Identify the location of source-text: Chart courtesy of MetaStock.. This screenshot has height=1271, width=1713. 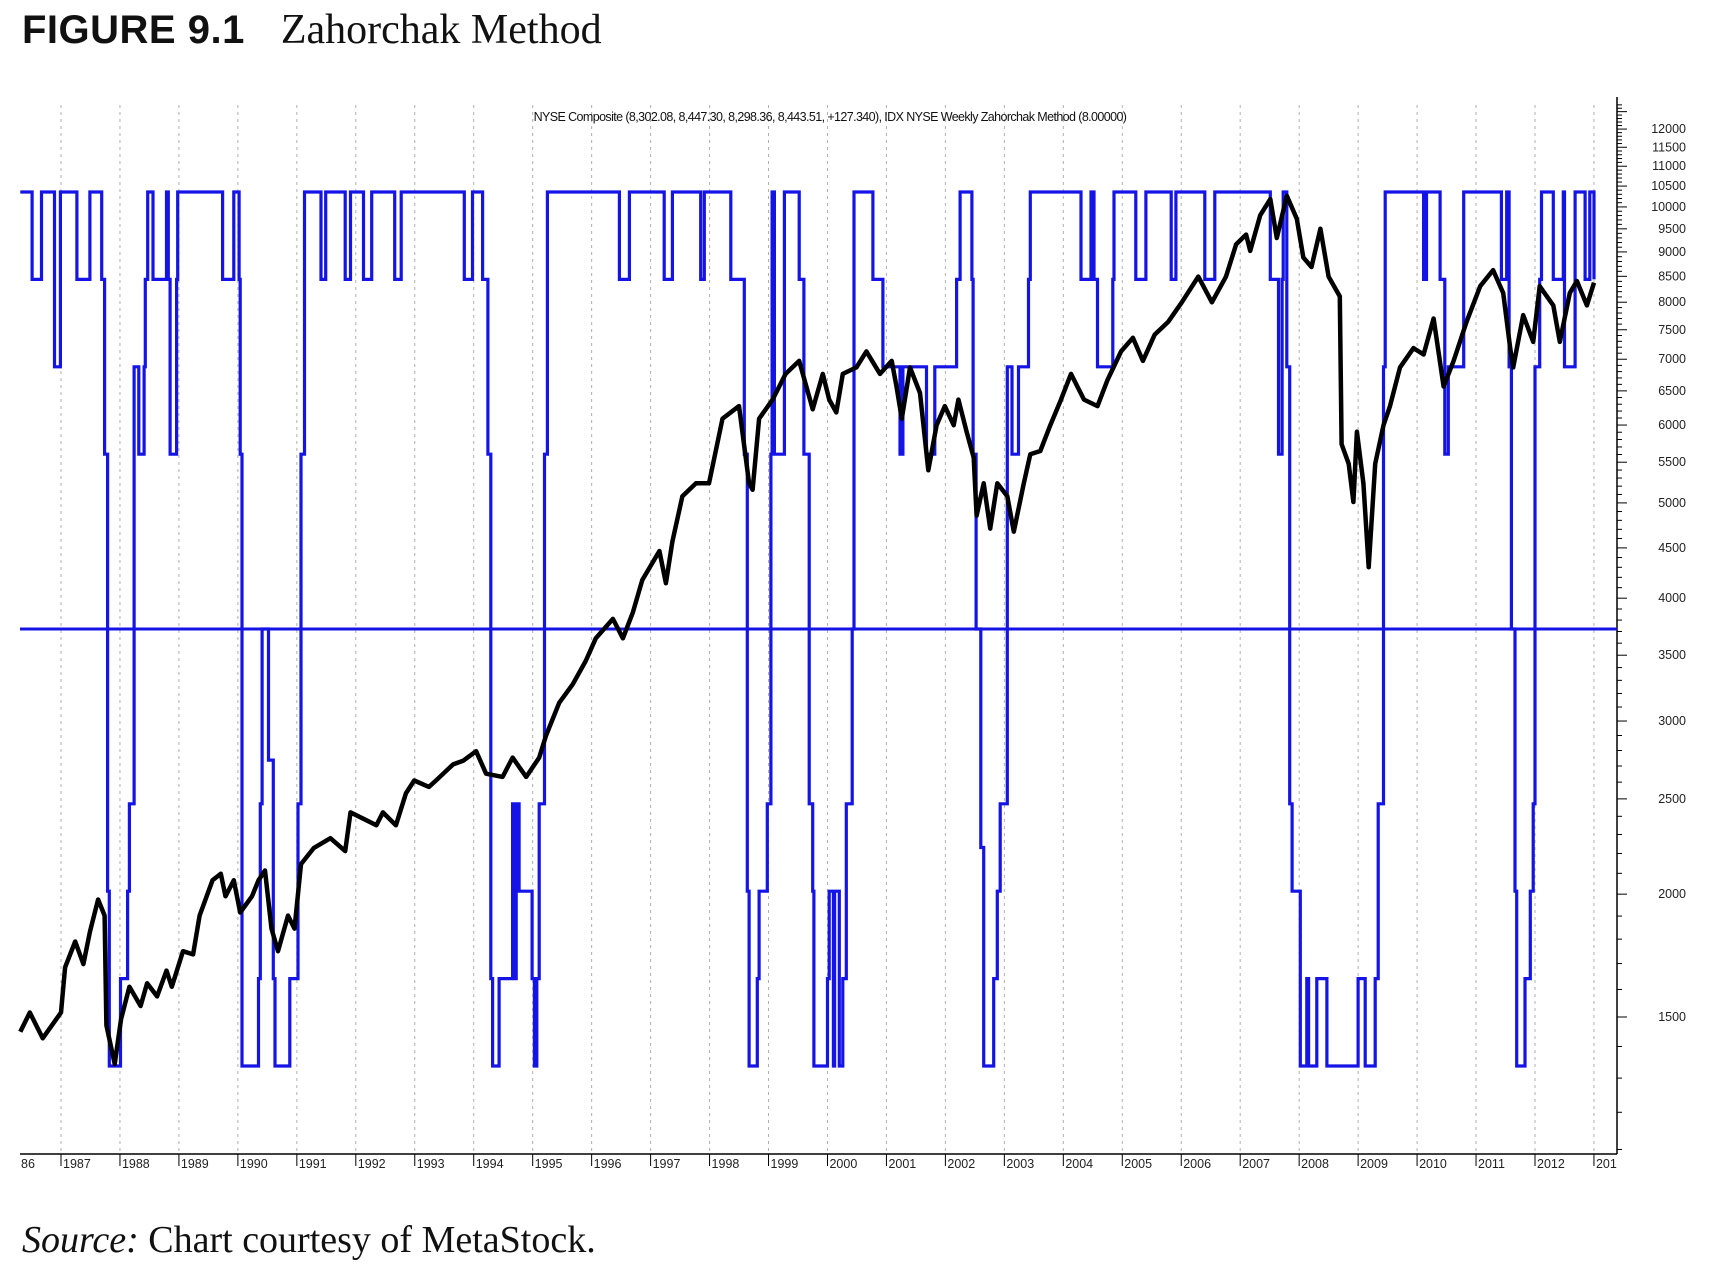
(367, 1240).